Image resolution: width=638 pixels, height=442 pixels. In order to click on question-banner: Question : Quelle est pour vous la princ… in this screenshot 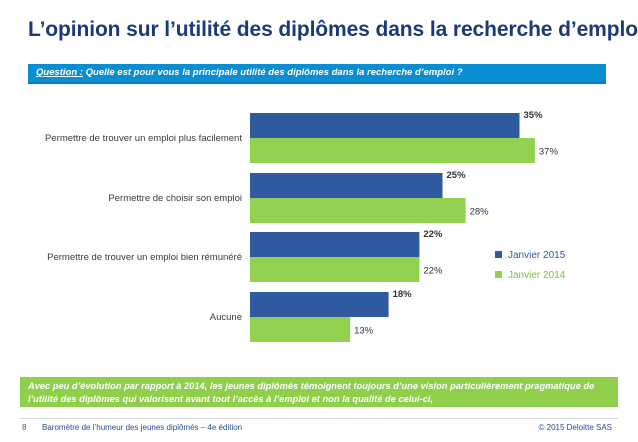, I will do `click(317, 74)`.